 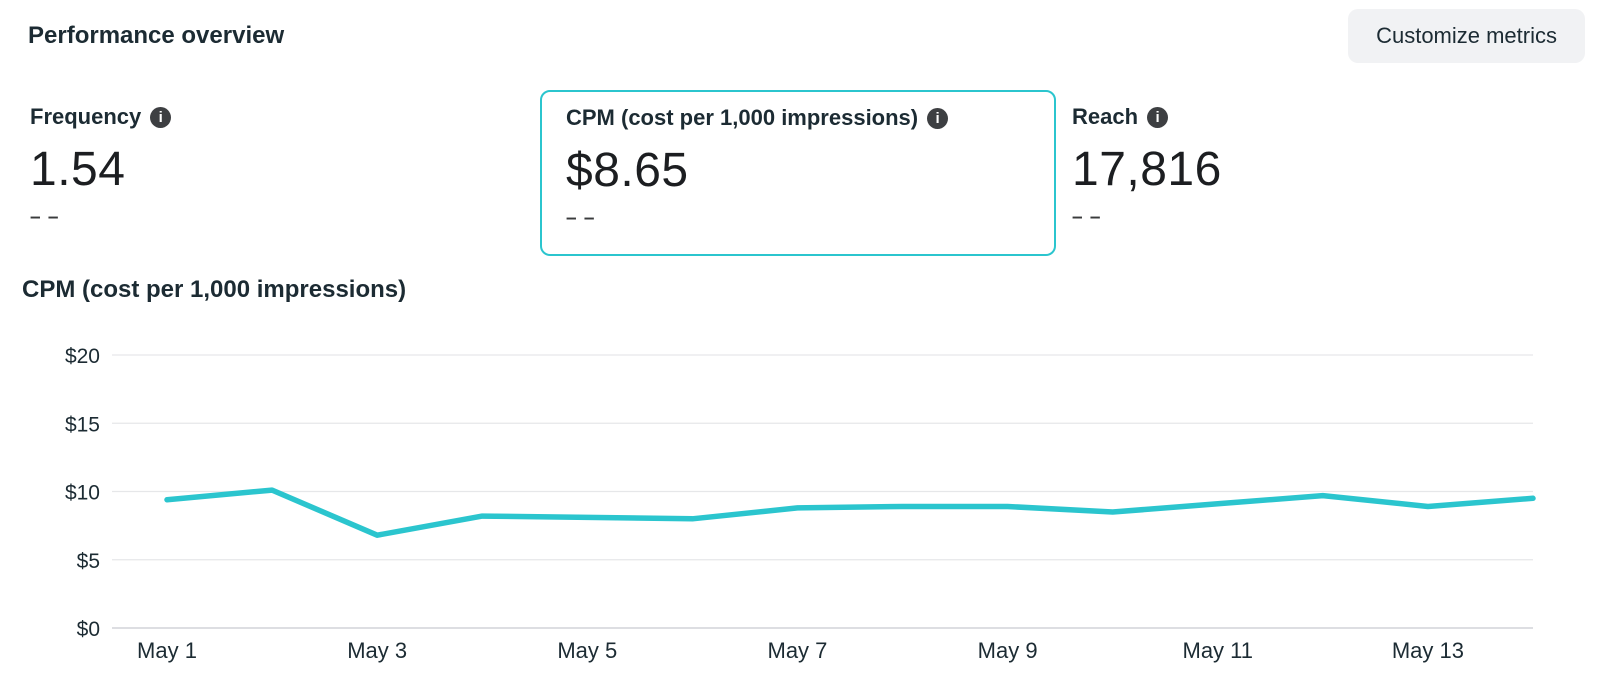 I want to click on x-axis-tick-label: May 11, so click(x=1218, y=650).